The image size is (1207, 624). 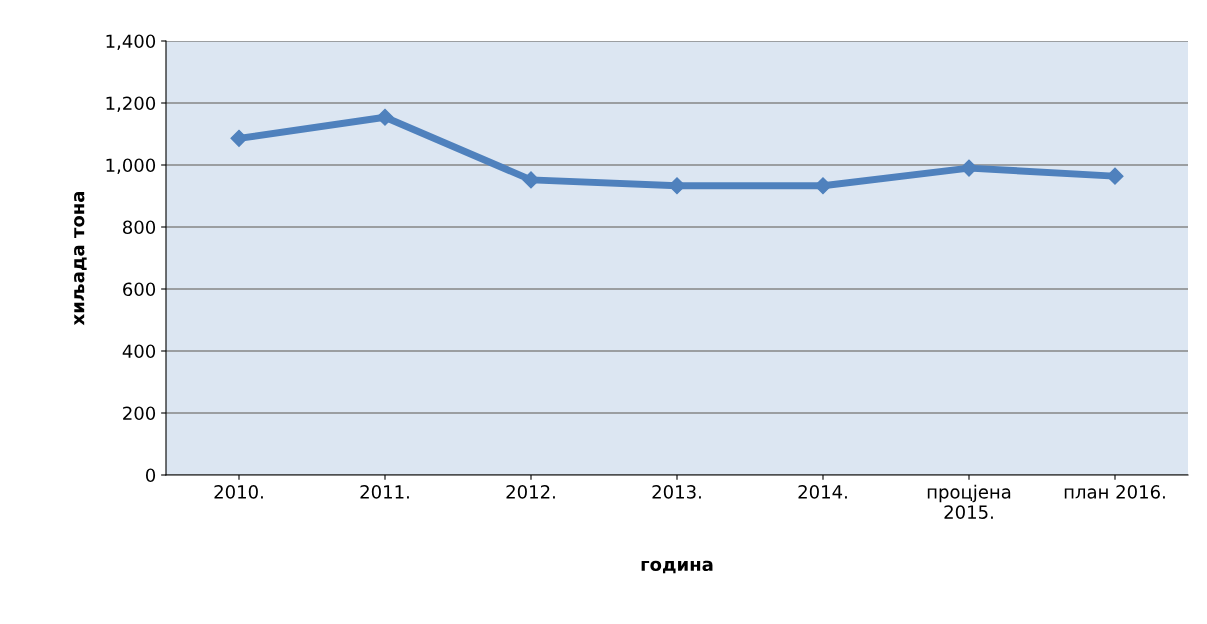 I want to click on x-tick-label: процјена 2015., so click(x=969, y=501).